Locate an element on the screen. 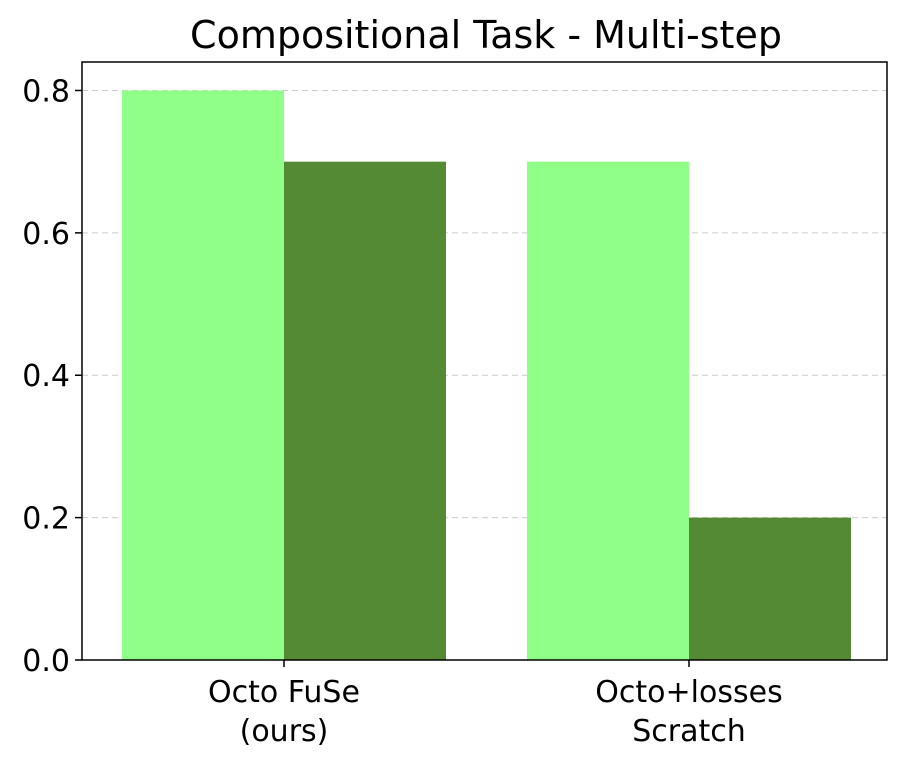 This screenshot has width=901, height=764. x-tick-label: Octo+losses is located at coordinates (688, 692).